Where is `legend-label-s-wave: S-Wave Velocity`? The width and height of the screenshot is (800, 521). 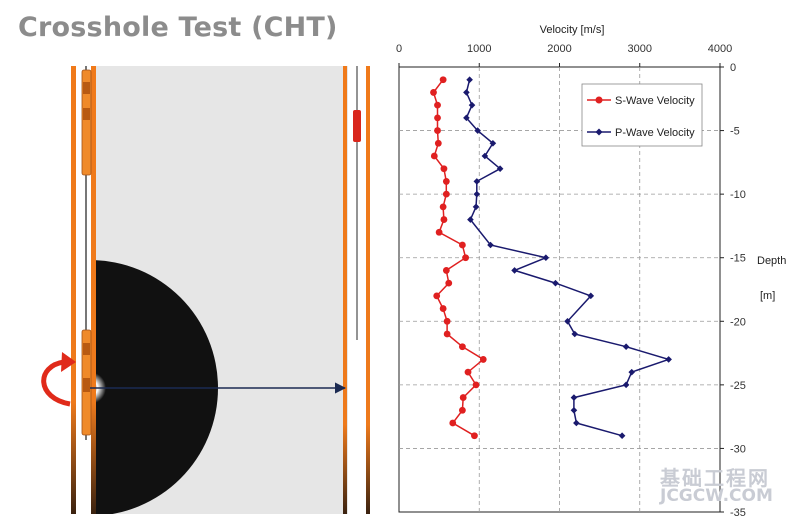
legend-label-s-wave: S-Wave Velocity is located at coordinates (655, 101).